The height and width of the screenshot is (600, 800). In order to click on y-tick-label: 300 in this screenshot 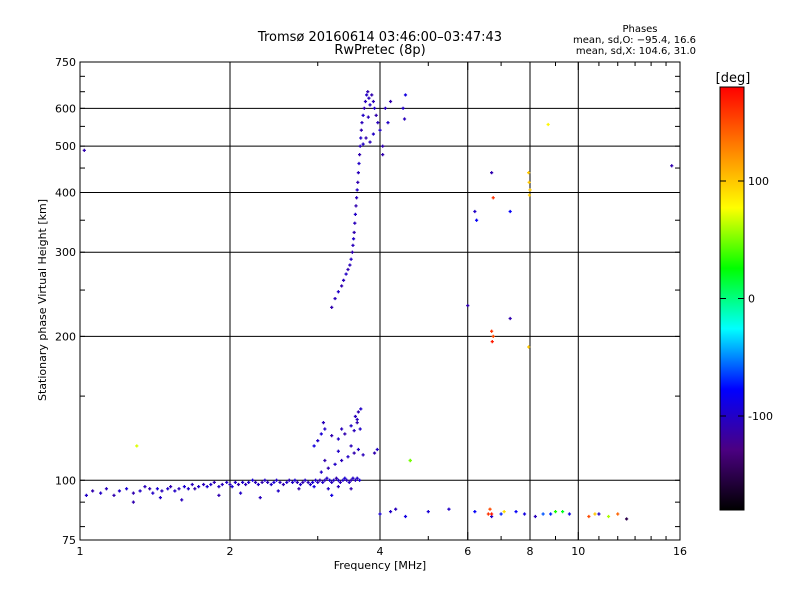, I will do `click(65, 252)`.